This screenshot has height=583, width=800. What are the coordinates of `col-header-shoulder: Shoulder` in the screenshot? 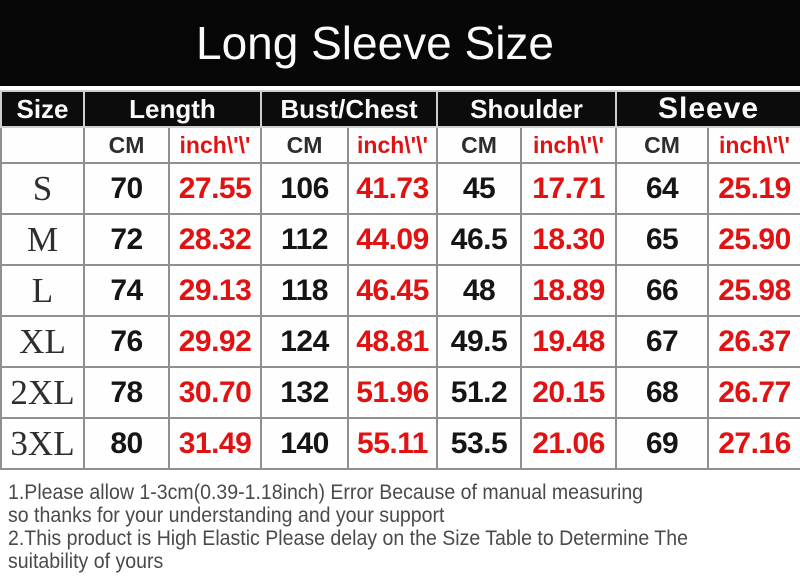 It's located at (526, 109).